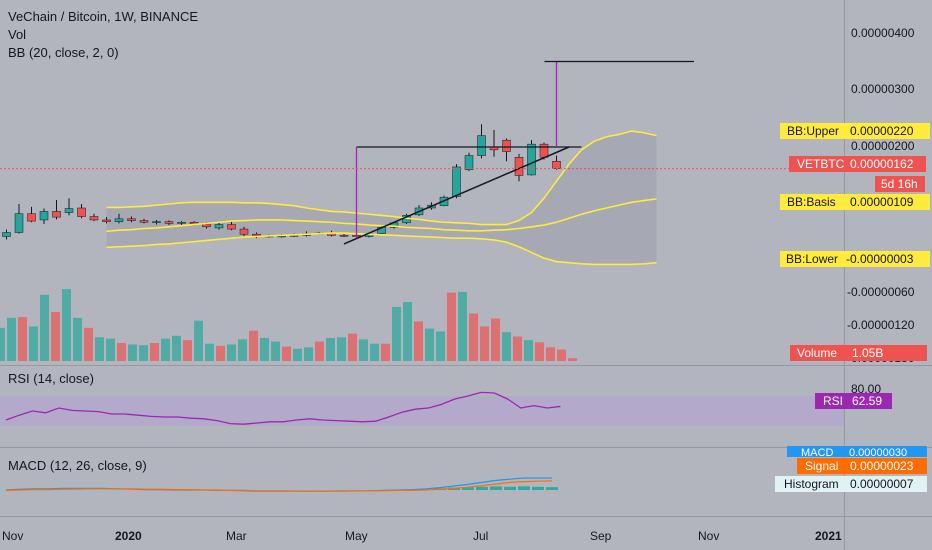 This screenshot has height=550, width=932. I want to click on price-tick: -0.00000120, so click(881, 325).